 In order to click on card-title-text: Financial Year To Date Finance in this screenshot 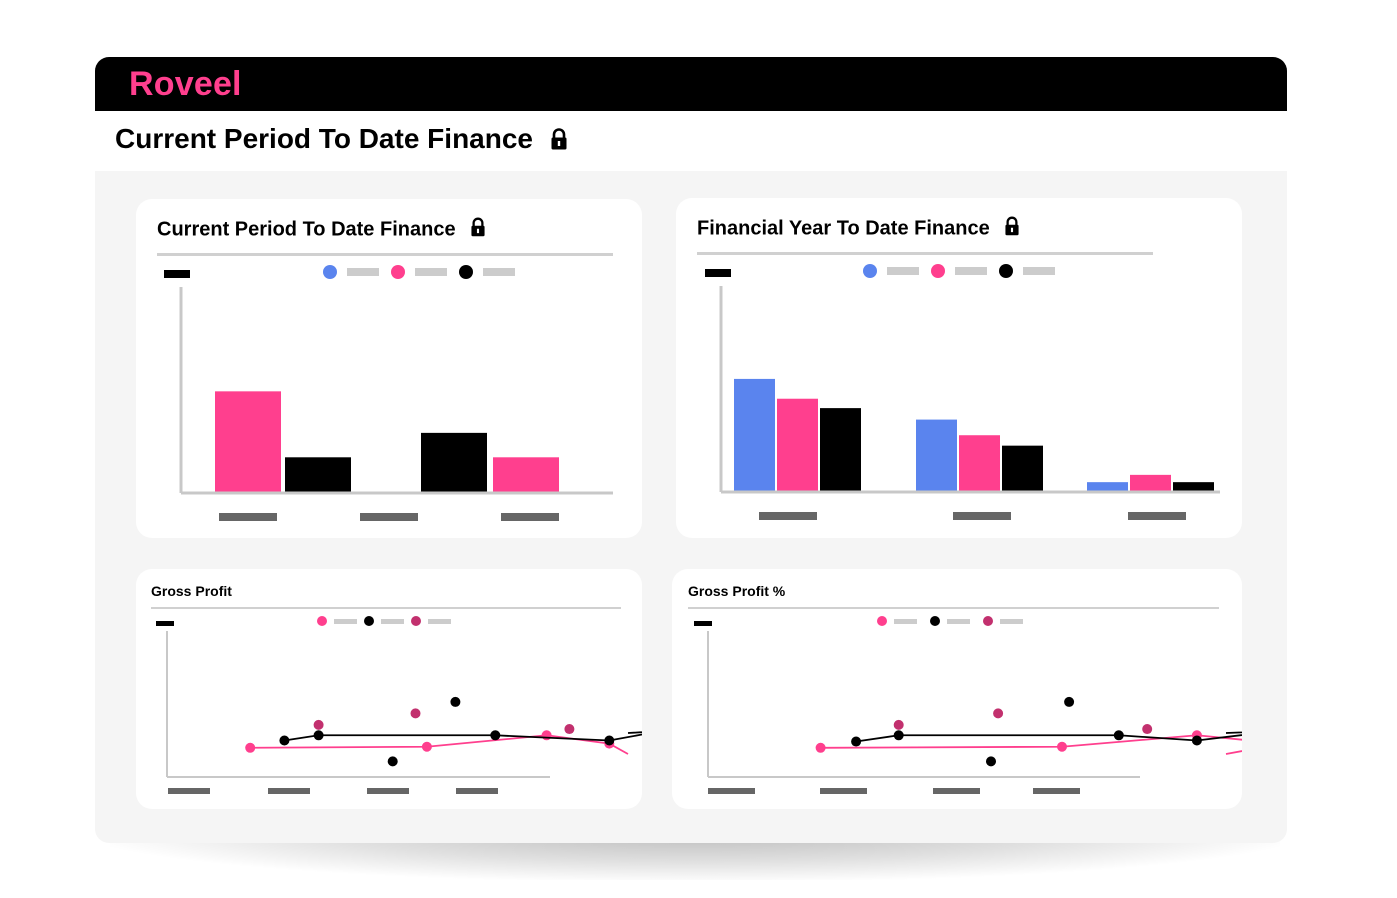, I will do `click(843, 228)`.